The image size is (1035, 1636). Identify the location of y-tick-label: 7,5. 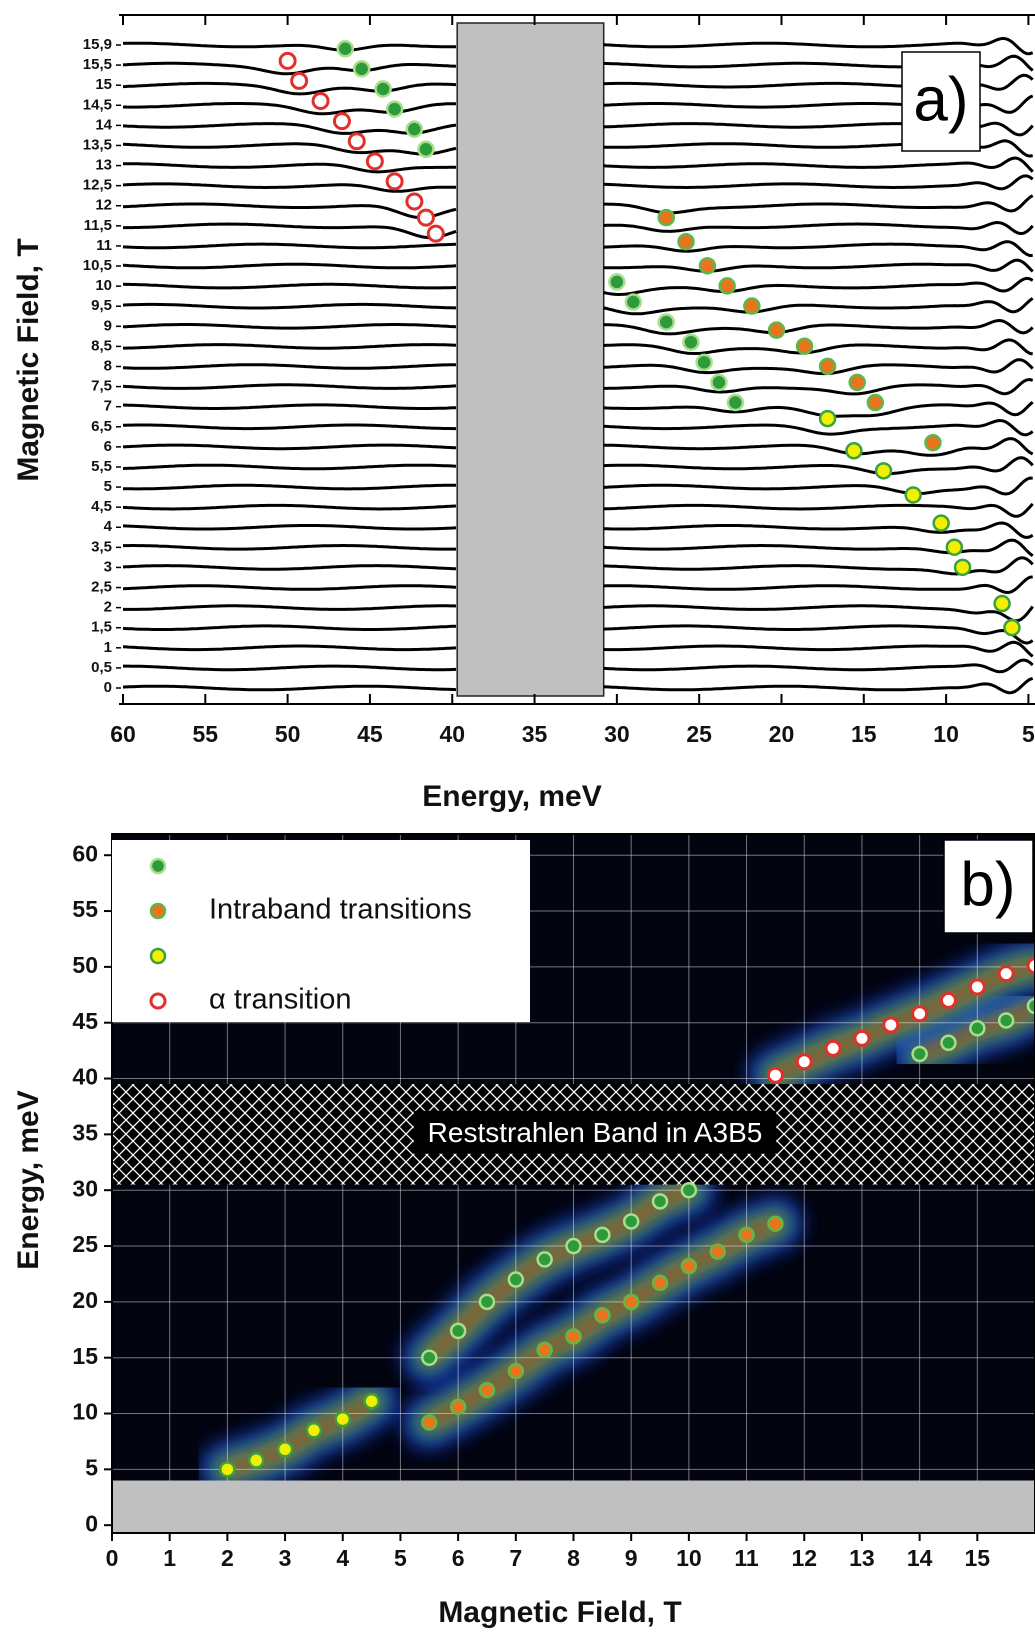
(101, 386).